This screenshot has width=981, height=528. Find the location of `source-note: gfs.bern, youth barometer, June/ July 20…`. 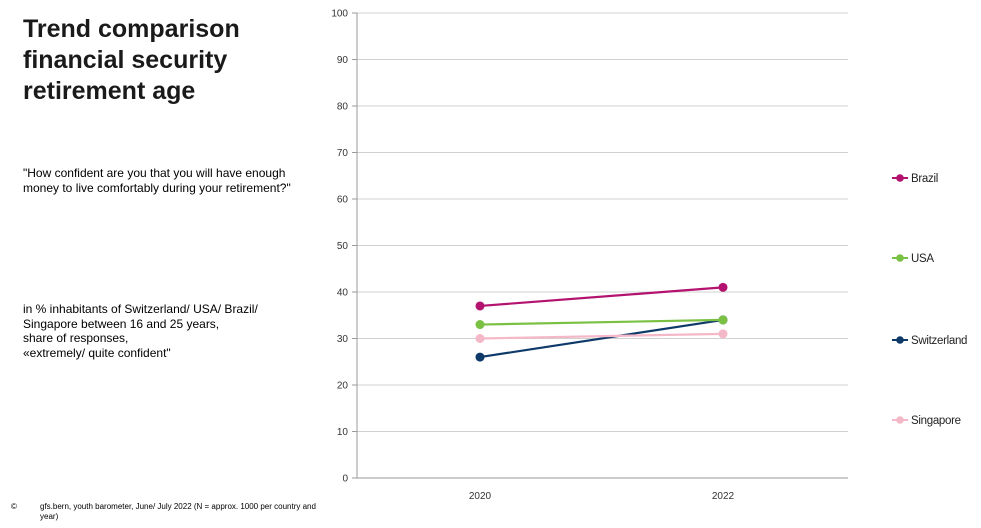

source-note: gfs.bern, youth barometer, June/ July 20… is located at coordinates (178, 511).